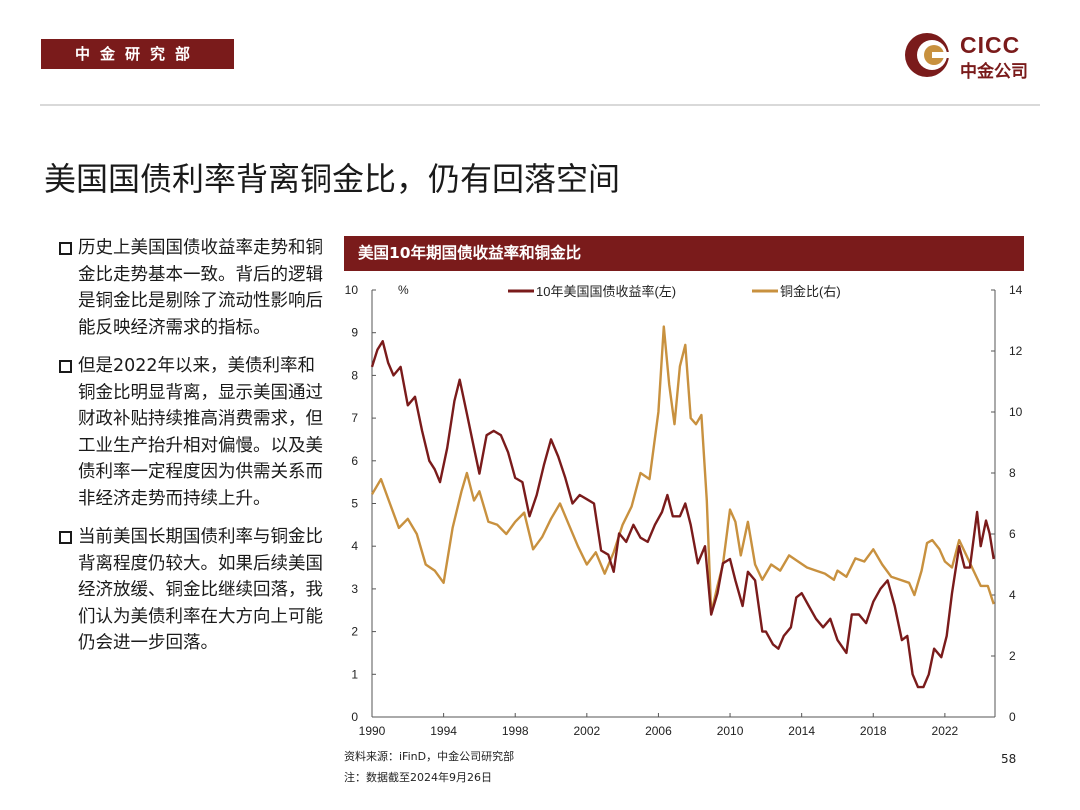 This screenshot has width=1080, height=810. Describe the element at coordinates (994, 72) in the screenshot. I see `logo-text-cn: 中金公司` at that location.